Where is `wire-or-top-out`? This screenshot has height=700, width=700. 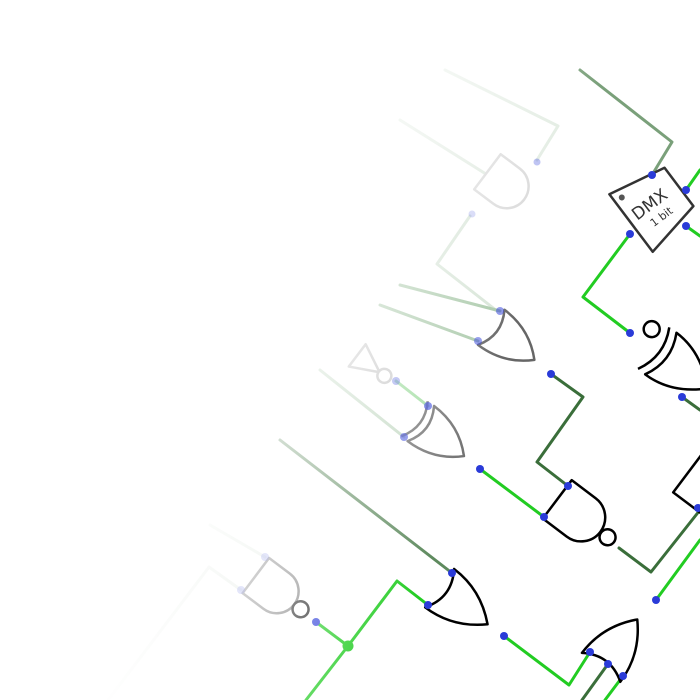
wire-or-top-out is located at coordinates (560, 430).